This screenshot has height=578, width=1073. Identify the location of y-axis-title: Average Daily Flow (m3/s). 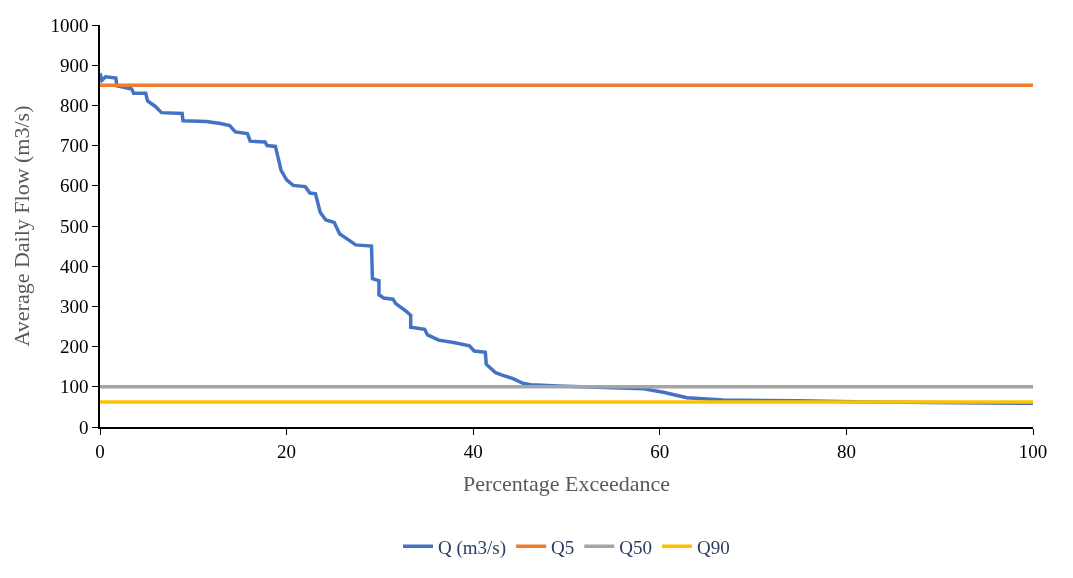
(21, 226).